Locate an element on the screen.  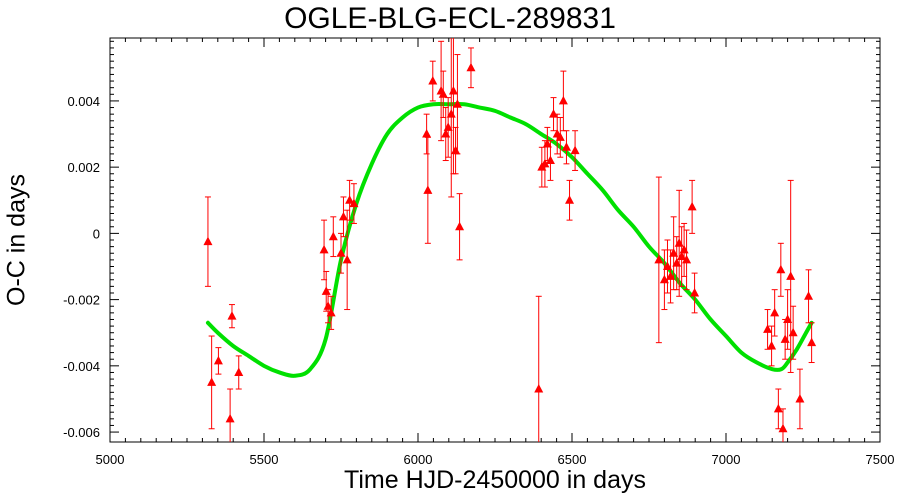
y-tick-label: 0.004 is located at coordinates (83, 101).